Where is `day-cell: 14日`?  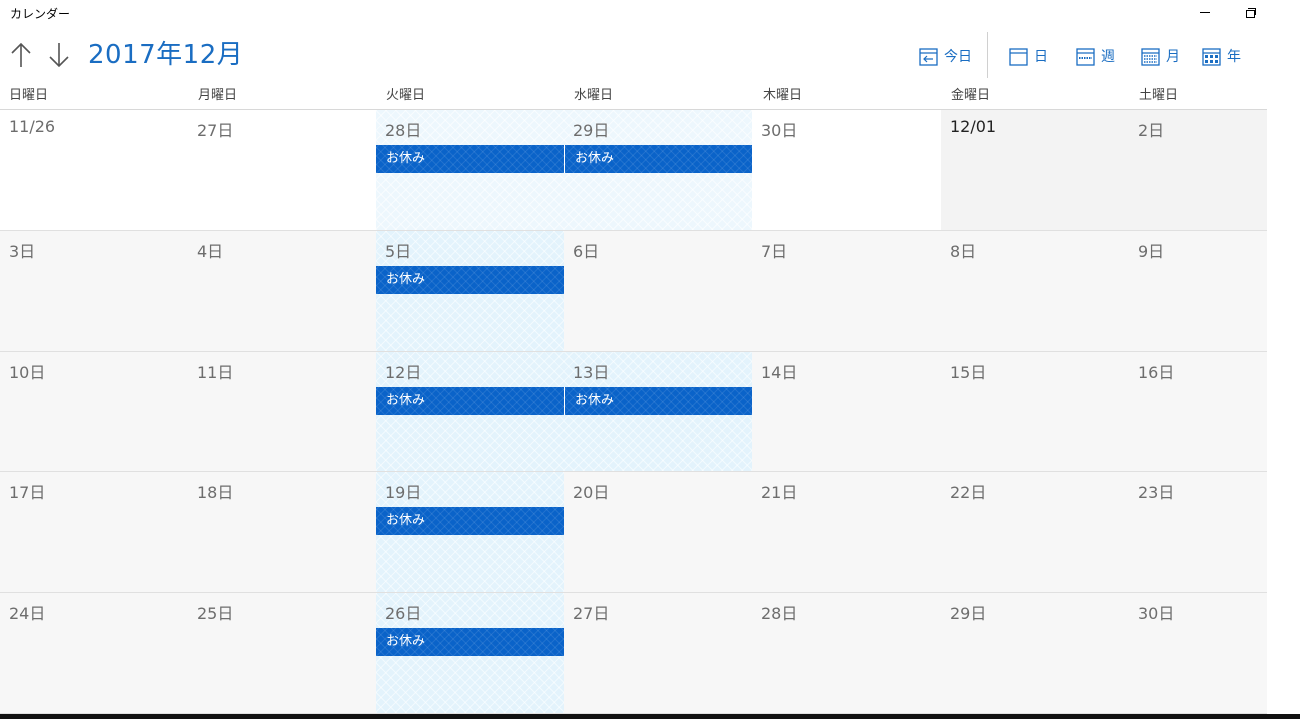
day-cell: 14日 is located at coordinates (846, 412).